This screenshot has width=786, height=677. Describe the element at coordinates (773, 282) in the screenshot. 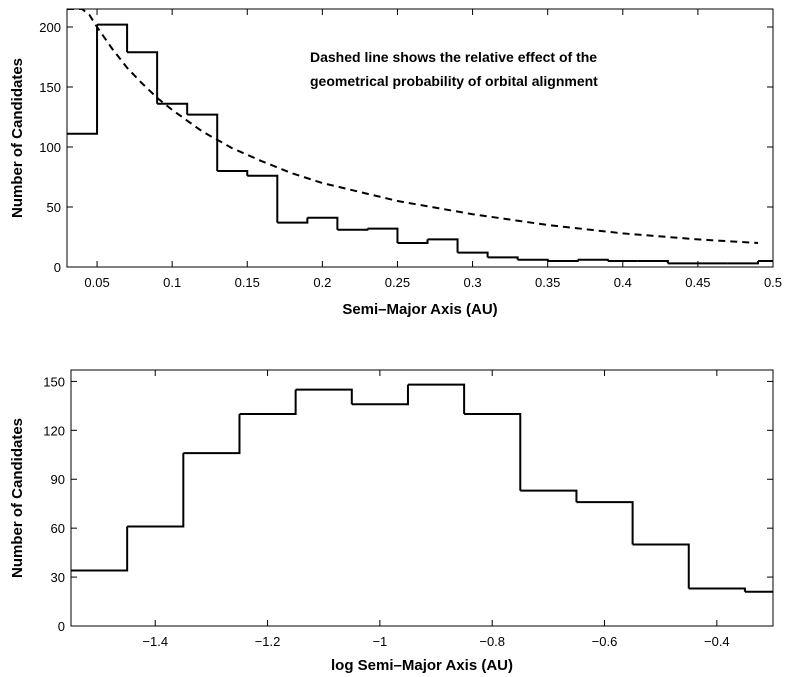

I see `top-x-tick-label-9: 0.5` at that location.